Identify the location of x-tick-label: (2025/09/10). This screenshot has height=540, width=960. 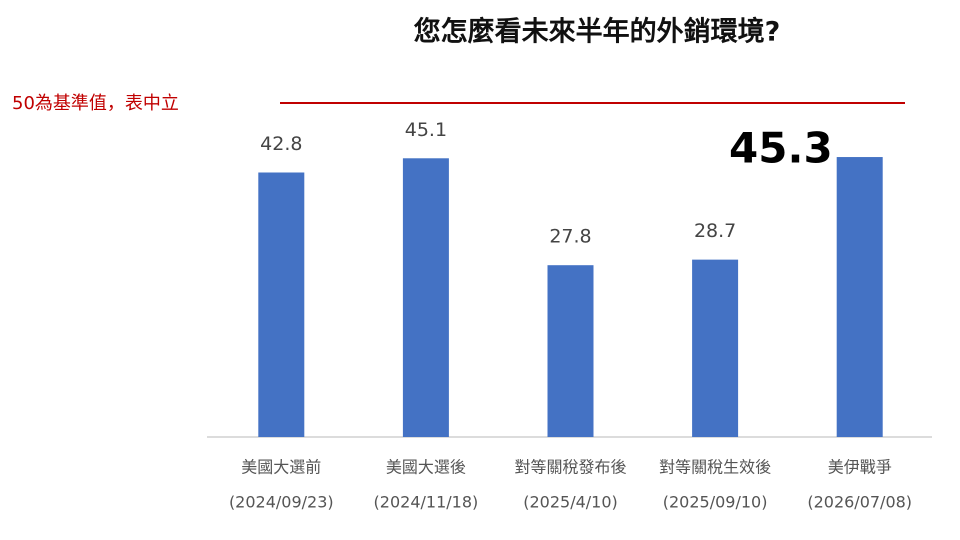
(715, 502).